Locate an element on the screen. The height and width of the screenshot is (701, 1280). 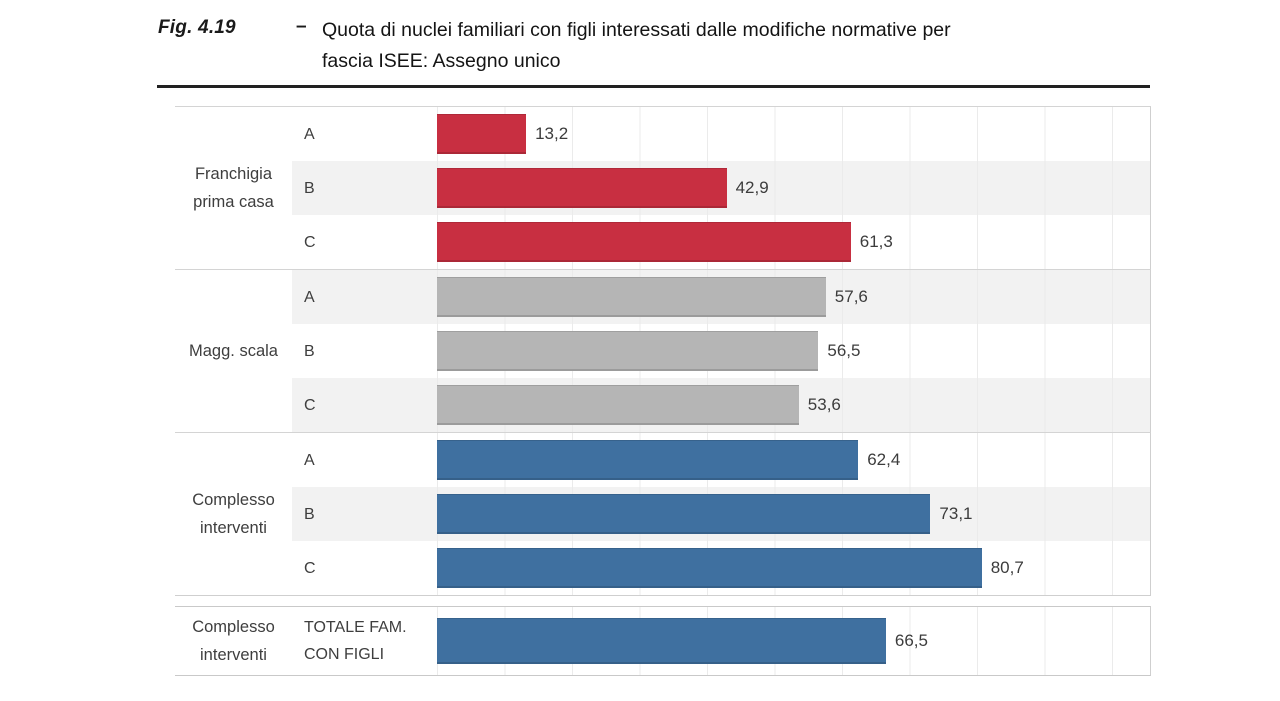
bar-row: A 13,2 is located at coordinates (721, 134).